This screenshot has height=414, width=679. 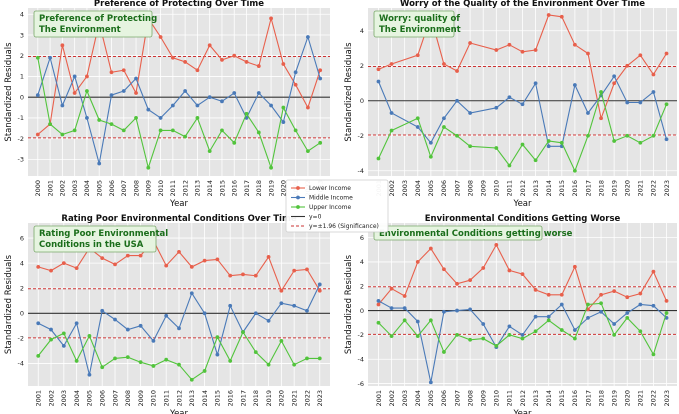 I want to click on x-tick-label: 2001, so click(x=39, y=398).